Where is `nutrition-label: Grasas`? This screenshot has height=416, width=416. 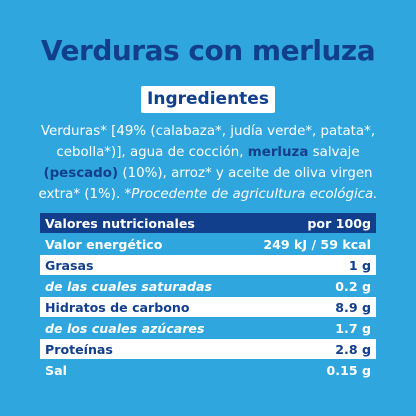 nutrition-label: Grasas is located at coordinates (69, 265).